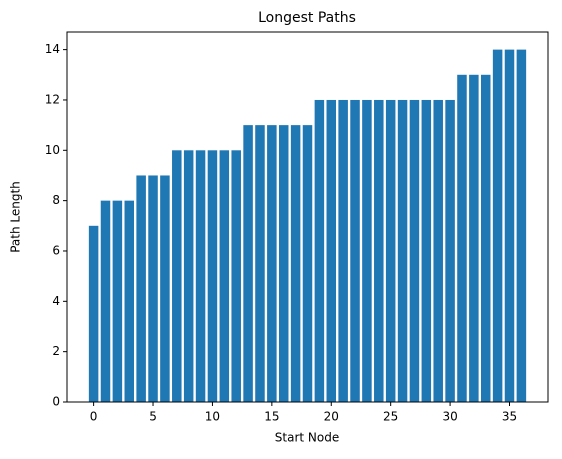  What do you see at coordinates (509, 417) in the screenshot?
I see `x-tick-label: 35` at bounding box center [509, 417].